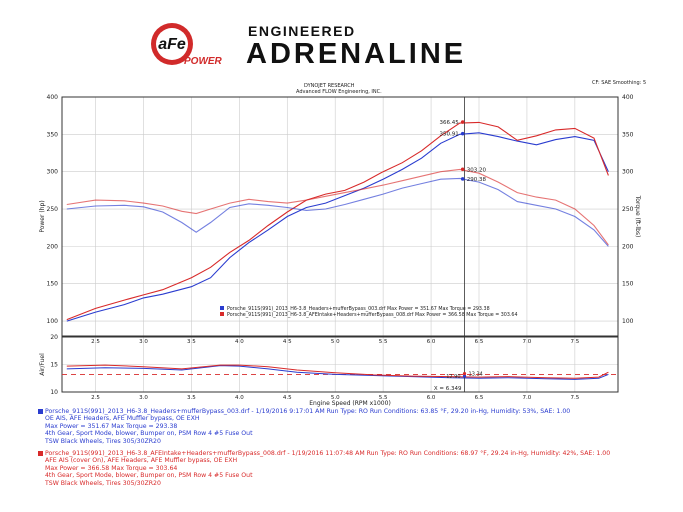 Image resolution: width=683 pixels, height=512 pixels. Describe the element at coordinates (40, 453) in the screenshot. I see `run-swatch-red` at that location.